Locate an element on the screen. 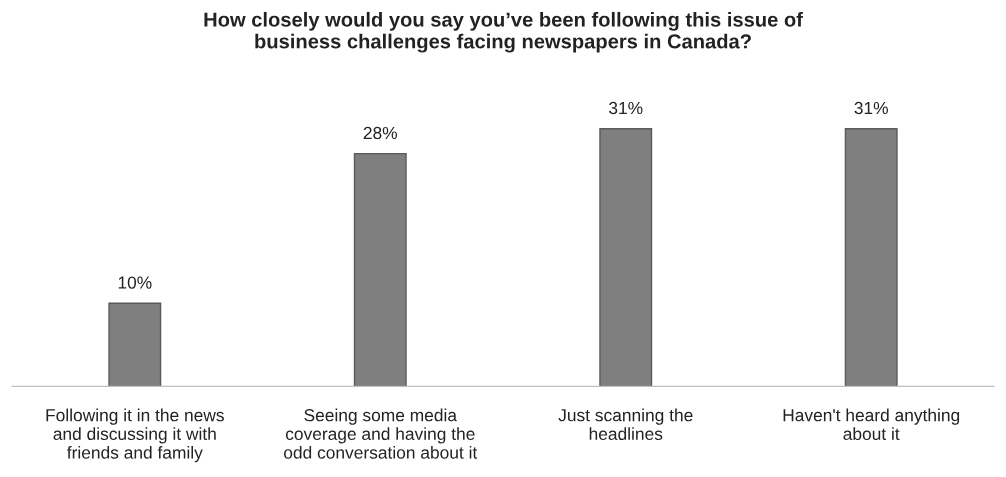  data-label: 10% is located at coordinates (135, 282).